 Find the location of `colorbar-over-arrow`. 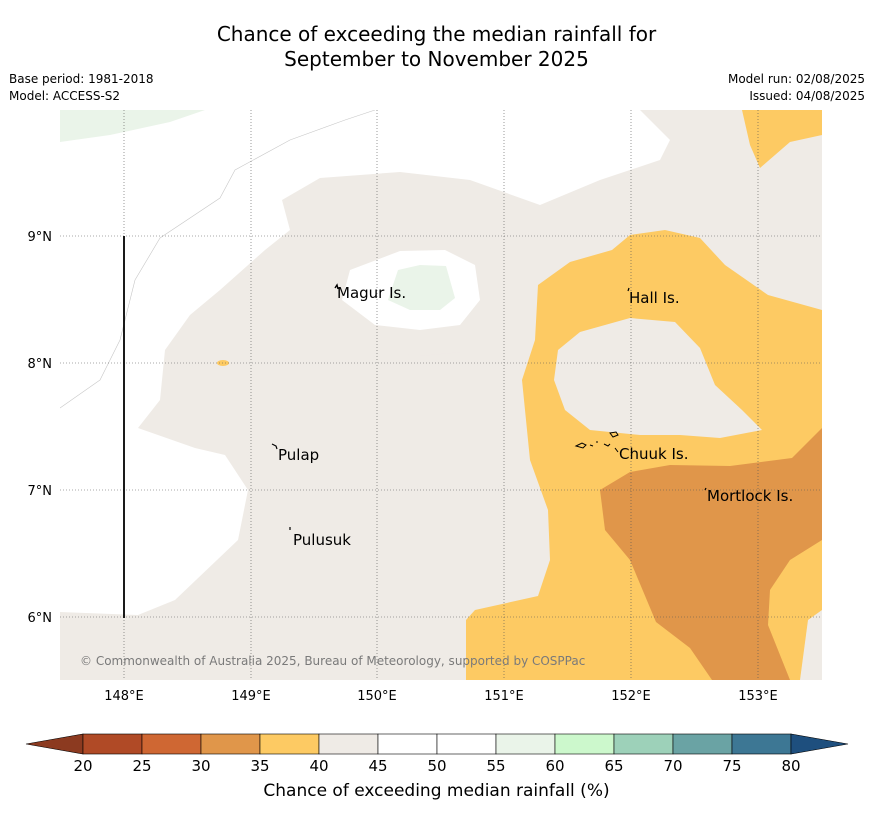

colorbar-over-arrow is located at coordinates (819, 744).